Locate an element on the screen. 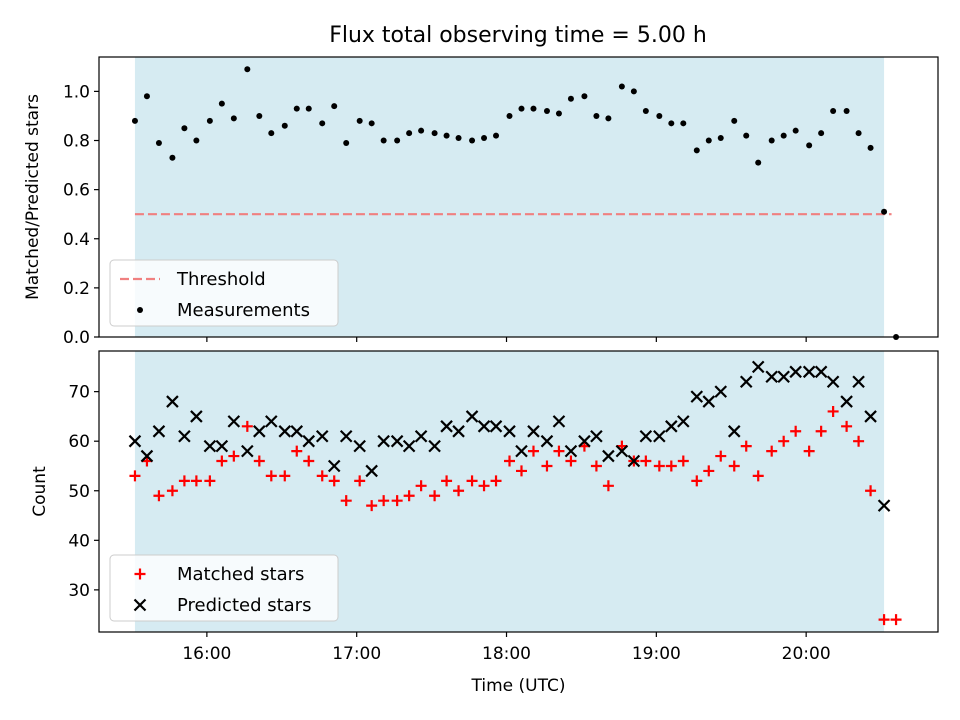 This screenshot has width=960, height=720. legend-matched-swatch is located at coordinates (140, 574).